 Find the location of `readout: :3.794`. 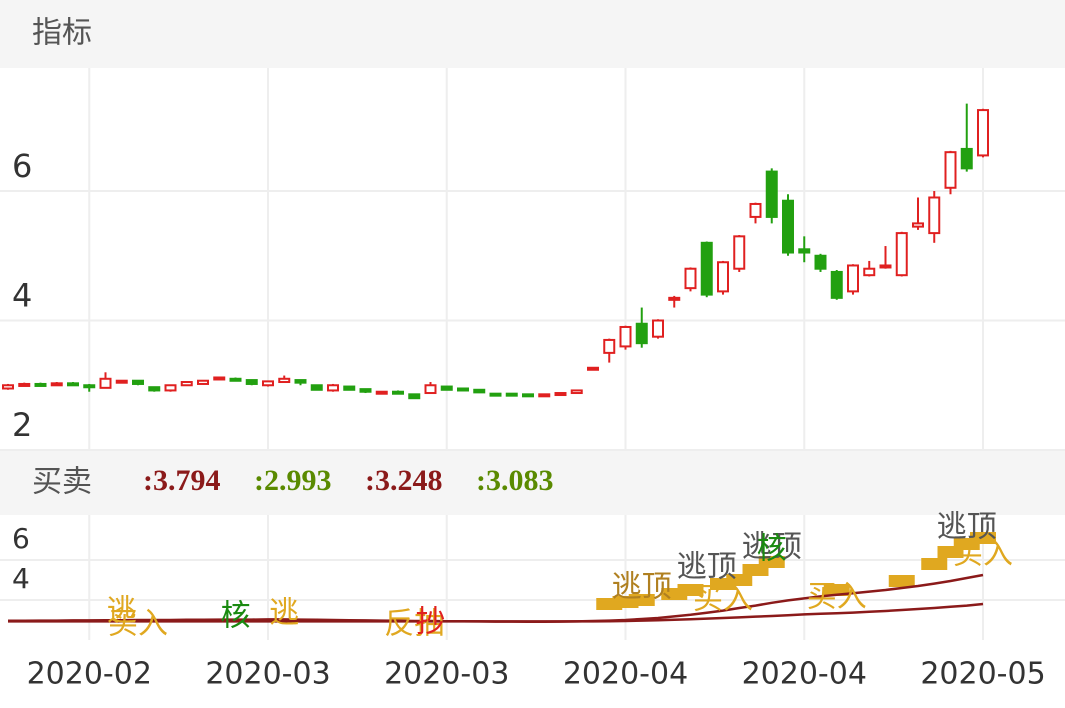

readout: :3.794 is located at coordinates (182, 480).